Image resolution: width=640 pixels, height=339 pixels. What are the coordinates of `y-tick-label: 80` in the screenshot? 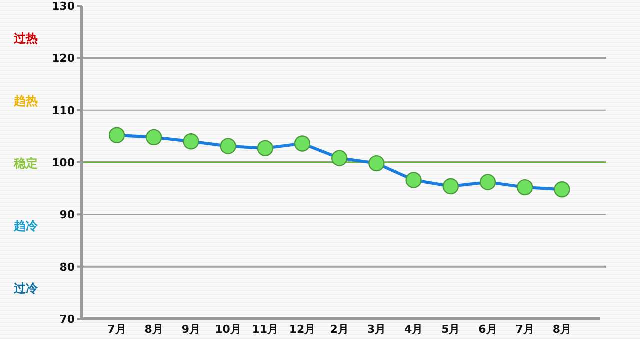 It's located at (68, 267).